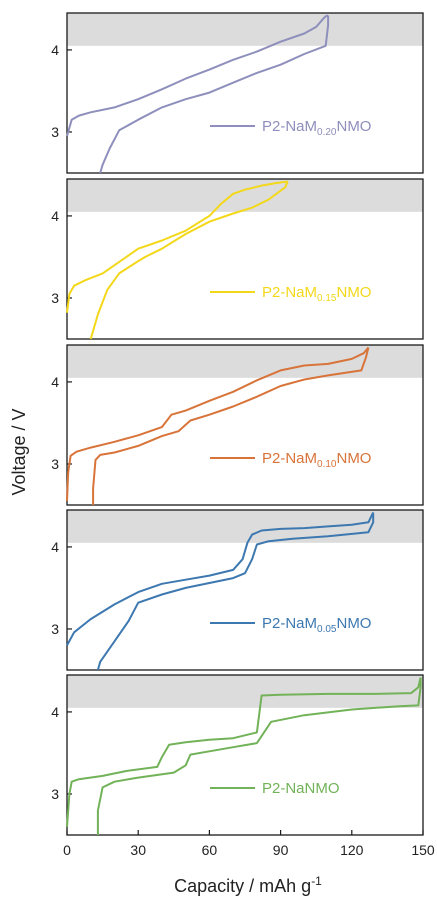 The width and height of the screenshot is (437, 905). What do you see at coordinates (67, 850) in the screenshot?
I see `x-tick-label: 0` at bounding box center [67, 850].